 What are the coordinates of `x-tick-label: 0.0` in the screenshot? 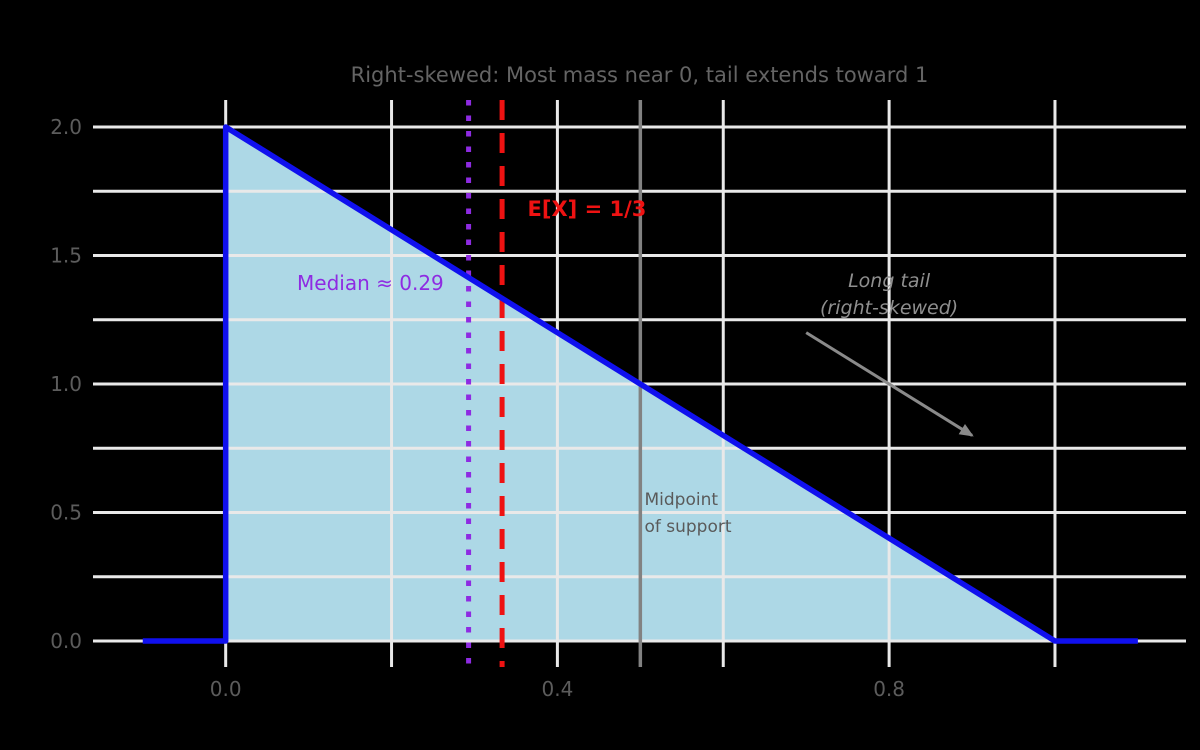 It's located at (226, 689).